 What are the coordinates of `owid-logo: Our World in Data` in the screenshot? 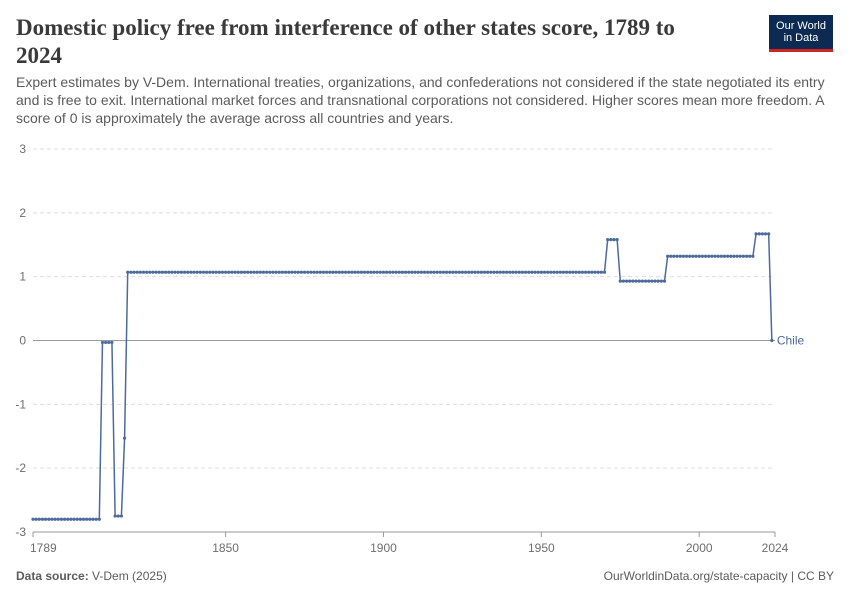 It's located at (801, 33).